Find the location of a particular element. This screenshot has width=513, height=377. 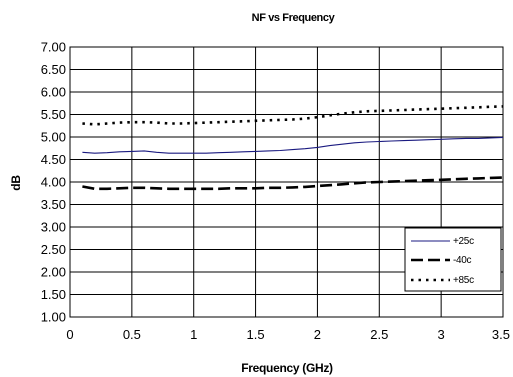

y-tick-label: 1.50 is located at coordinates (53, 294).